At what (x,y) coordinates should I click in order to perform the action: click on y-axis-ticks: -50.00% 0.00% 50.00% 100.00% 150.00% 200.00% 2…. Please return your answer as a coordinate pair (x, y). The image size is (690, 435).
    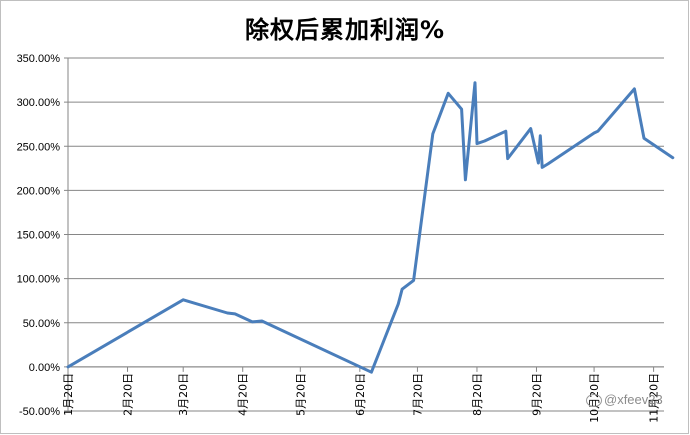
    Looking at the image, I should click on (39, 235).